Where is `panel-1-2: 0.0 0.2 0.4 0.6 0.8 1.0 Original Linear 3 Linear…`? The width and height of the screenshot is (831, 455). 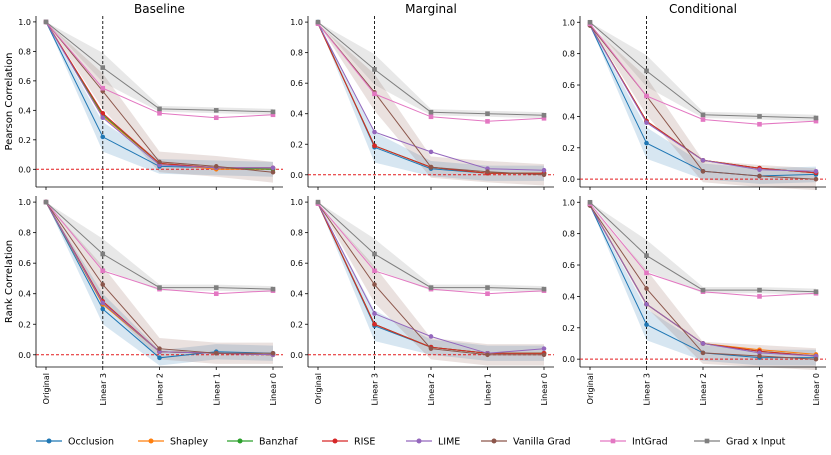 panel-1-2: 0.0 0.2 0.4 0.6 0.8 1.0 Original Linear 3 Linear… is located at coordinates (694, 301).